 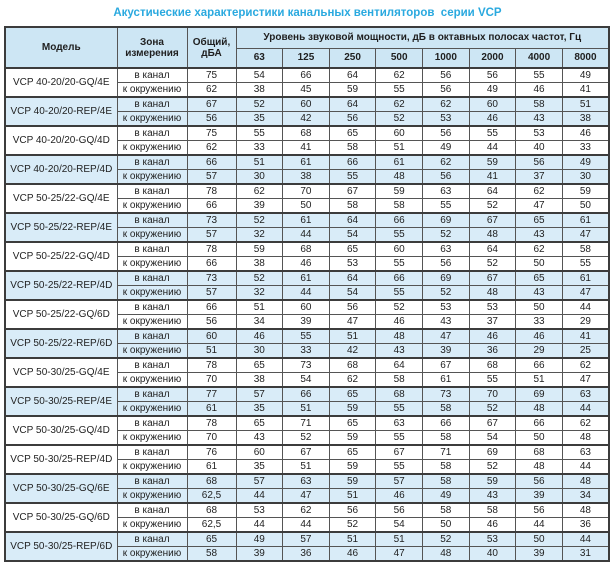 I want to click on table-row: к окружению 56 35 42 56 52 53 46 43 38, so click(x=307, y=119).